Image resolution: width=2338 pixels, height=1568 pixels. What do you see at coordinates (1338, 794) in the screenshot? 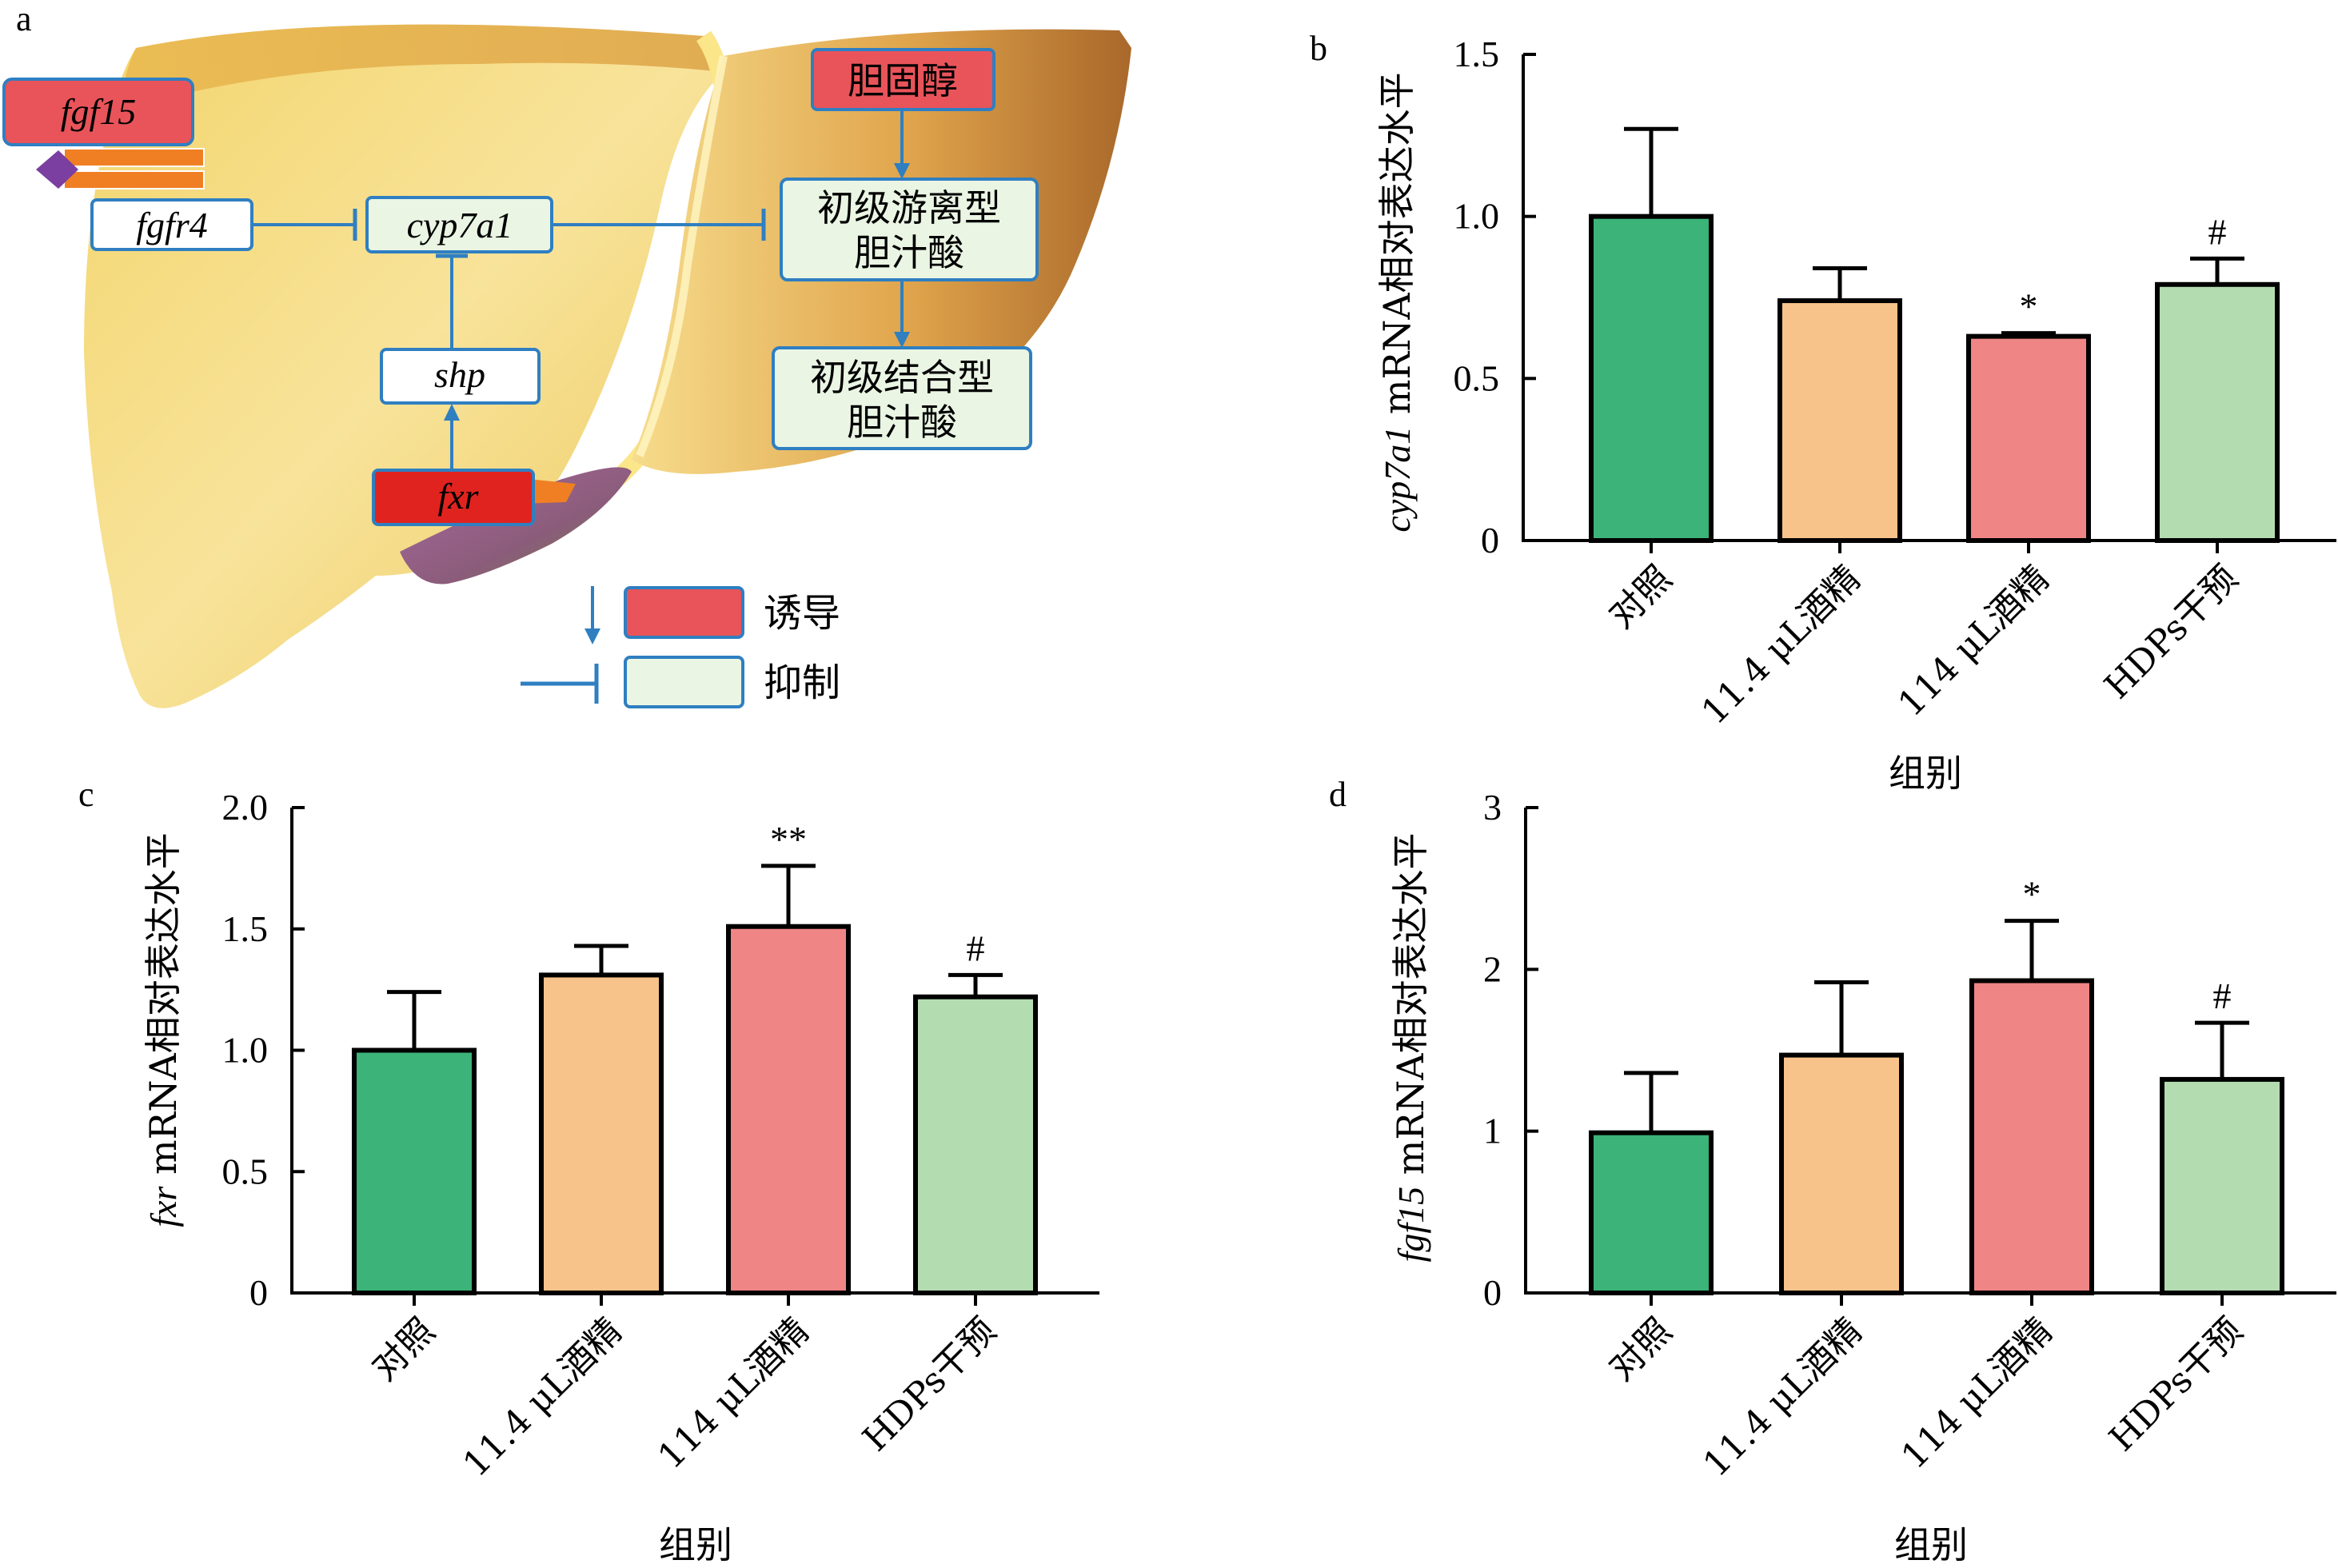
I see `panel-letter-d: d` at bounding box center [1338, 794].